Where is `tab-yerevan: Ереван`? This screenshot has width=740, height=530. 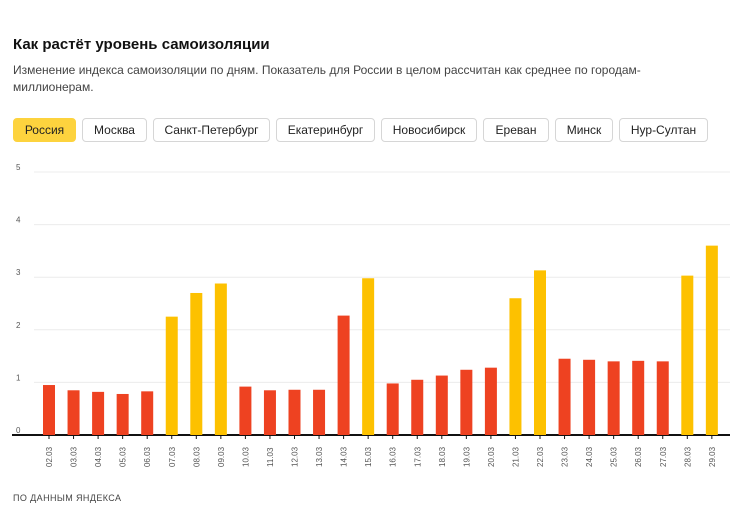 tab-yerevan: Ереван is located at coordinates (516, 130).